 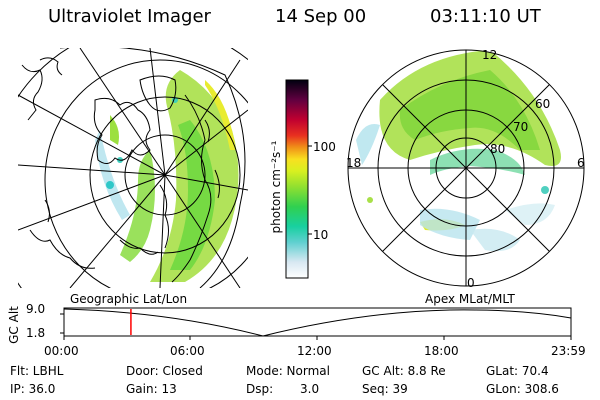 What do you see at coordinates (321, 235) in the screenshot?
I see `colorbar-tick-10: 10` at bounding box center [321, 235].